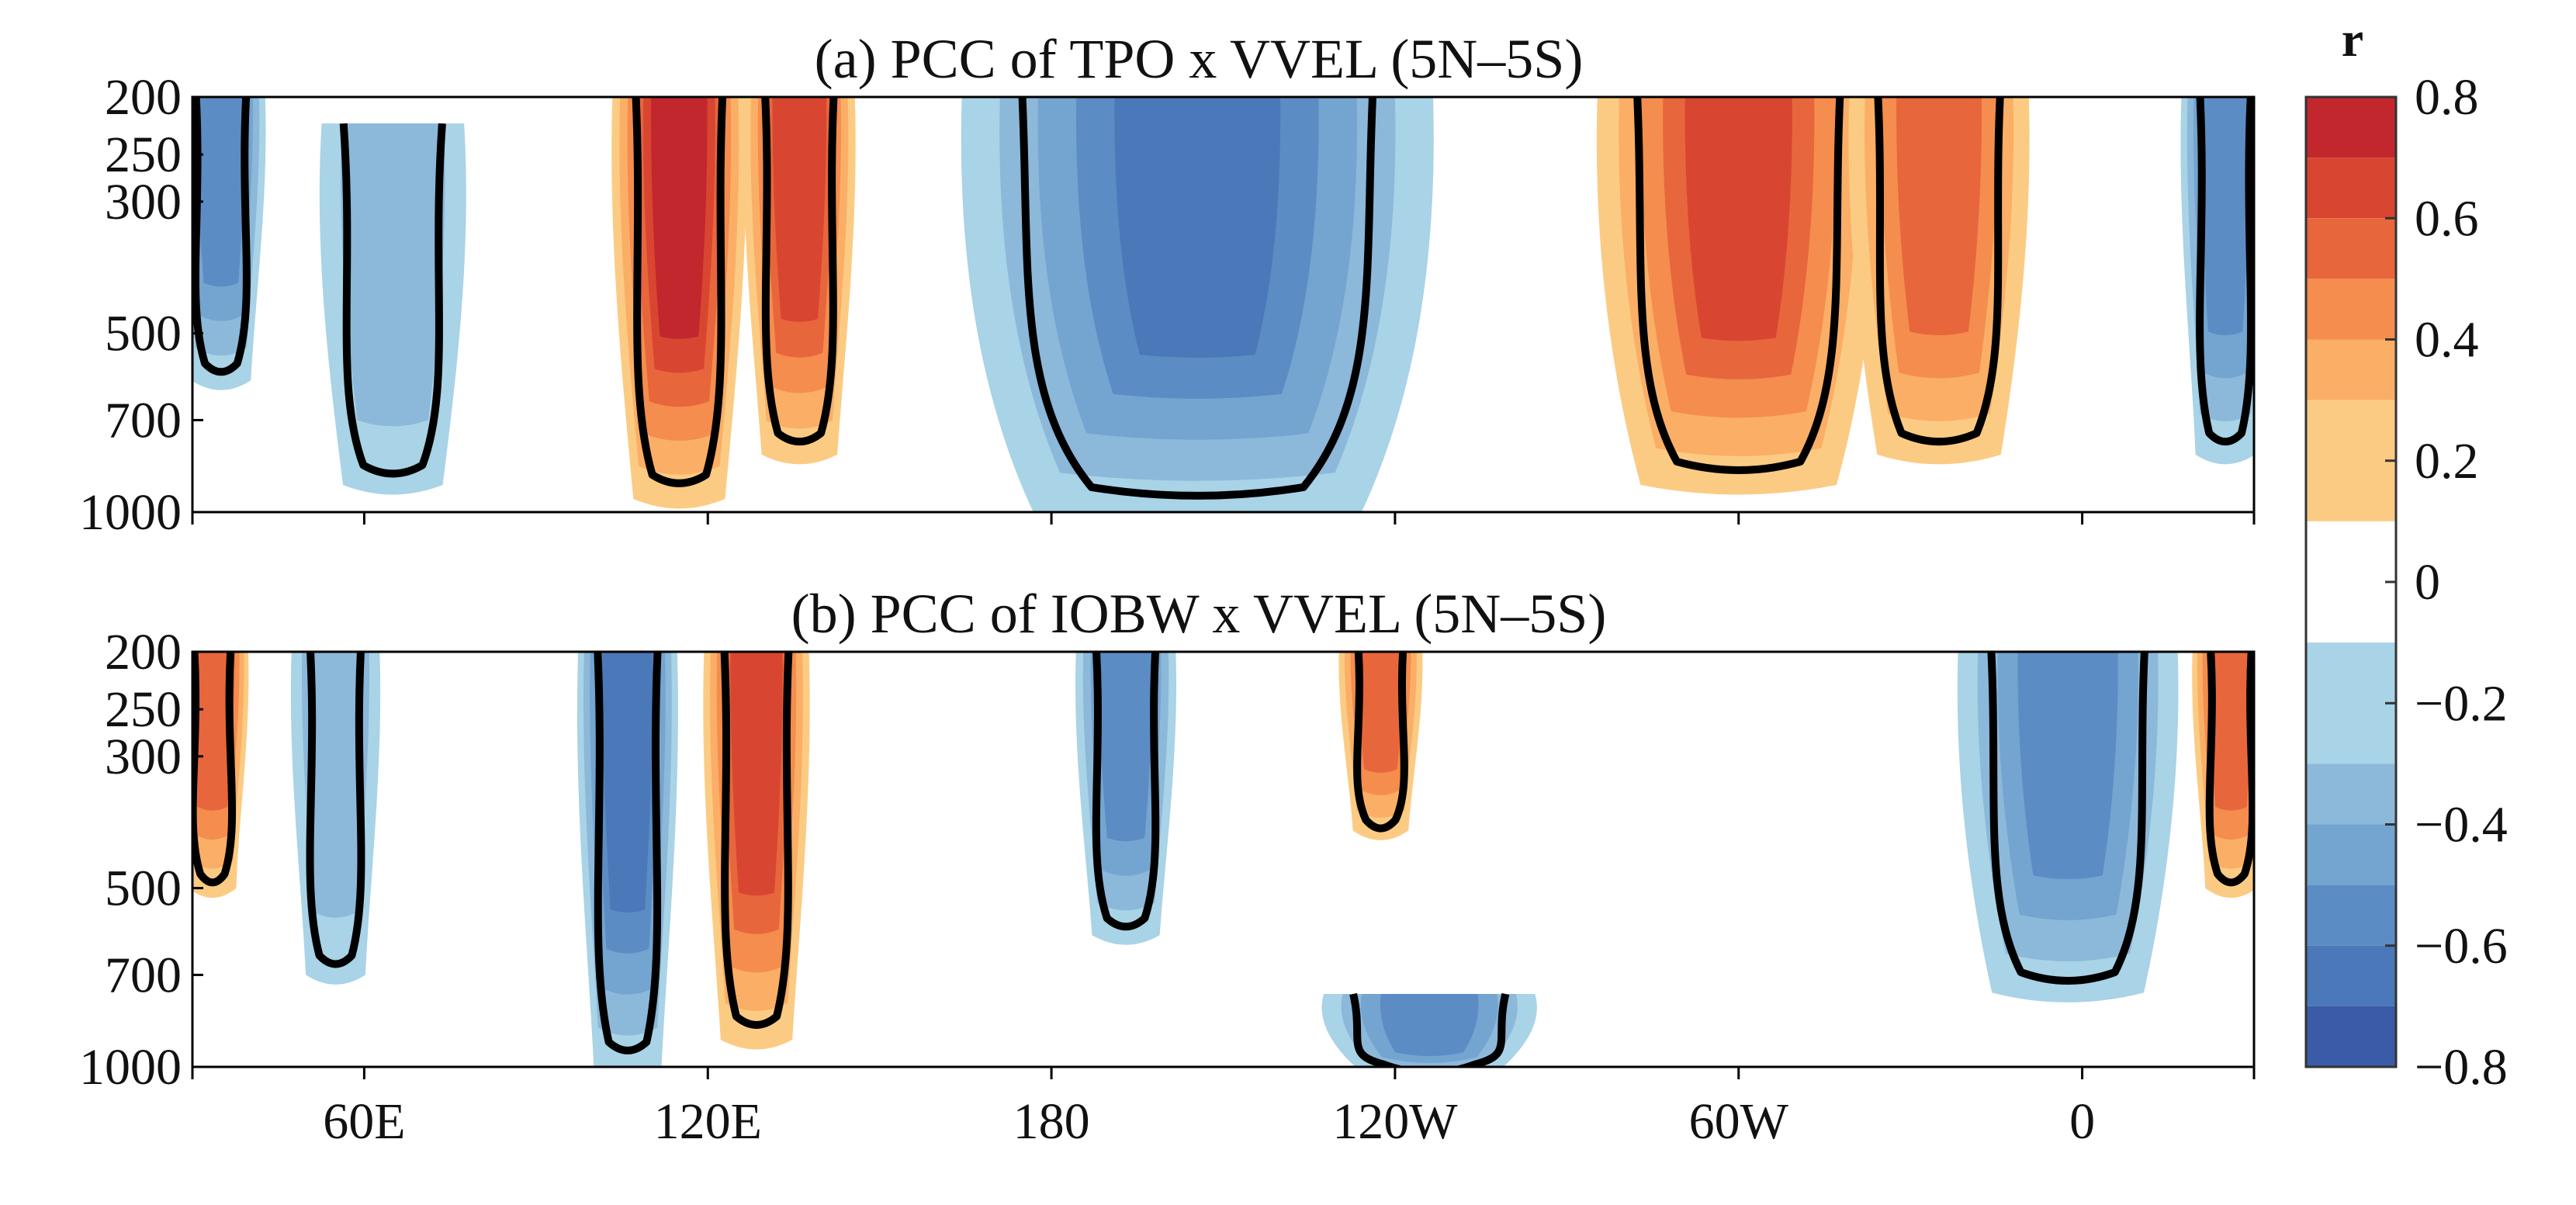 The image size is (2576, 1205). I want to click on panel-b-title: (b) PCC of IOBW x VVEL (5N–5S), so click(1199, 614).